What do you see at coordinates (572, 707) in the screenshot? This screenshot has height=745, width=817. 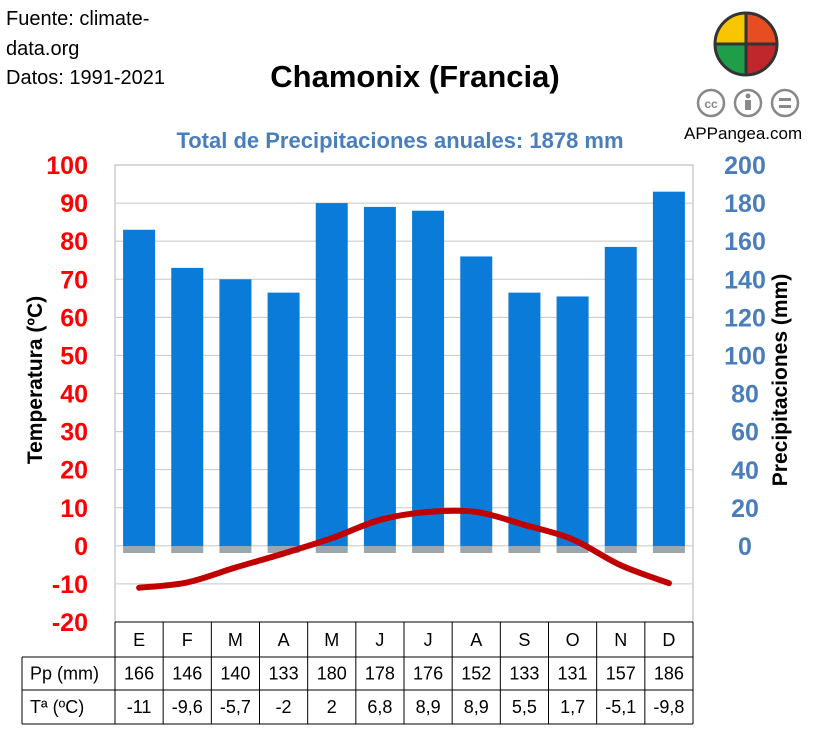 I see `table-cell: 1,7` at bounding box center [572, 707].